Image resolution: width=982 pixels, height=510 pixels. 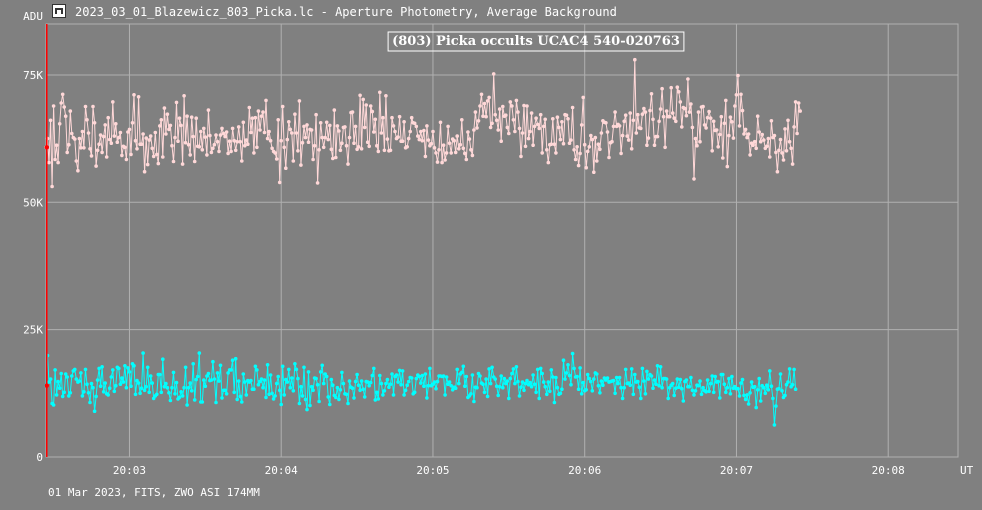 I want to click on y-tick-label: 75K, so click(x=33, y=75).